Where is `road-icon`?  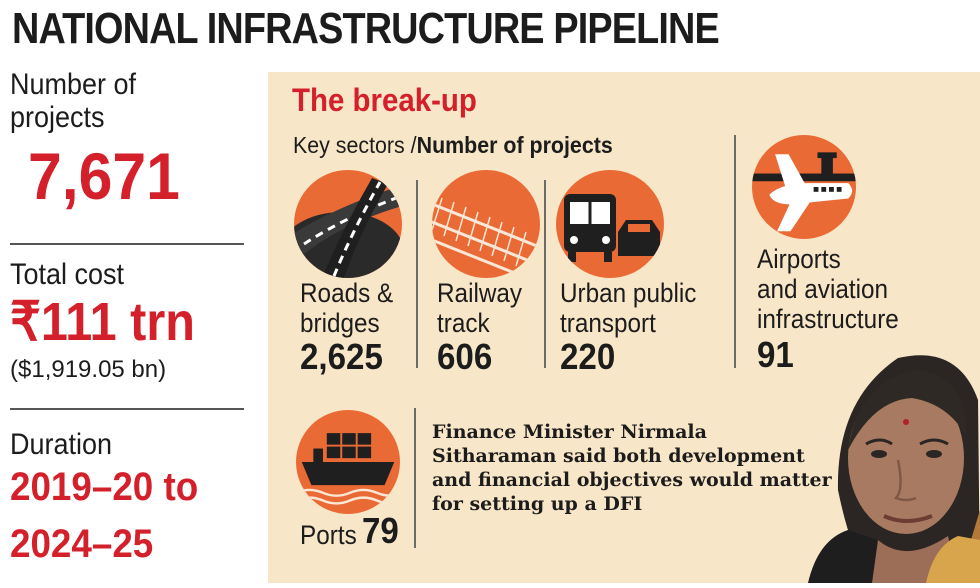 road-icon is located at coordinates (348, 224).